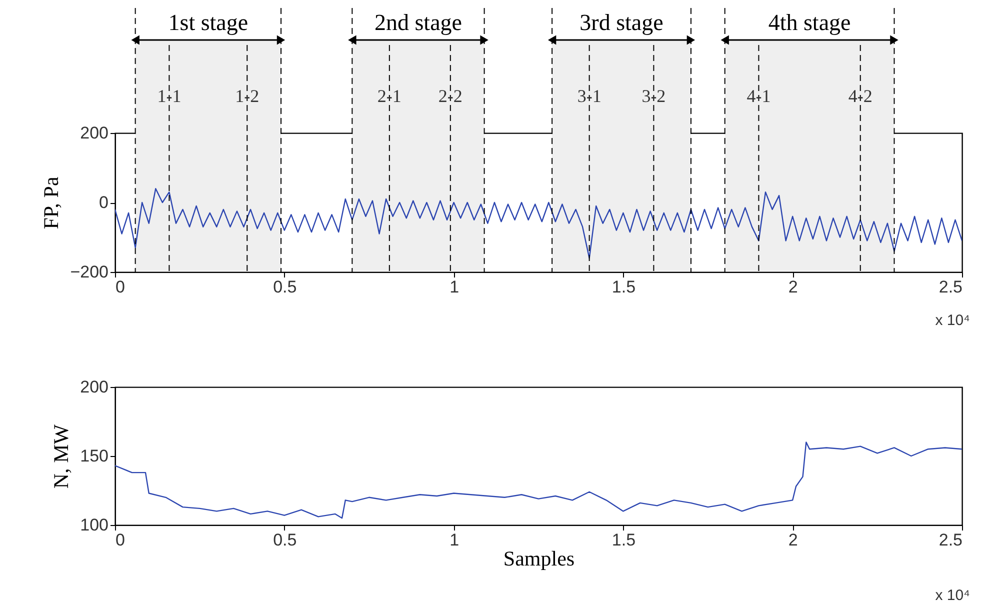 This screenshot has width=985, height=609. I want to click on annotation: 3-1, so click(589, 96).